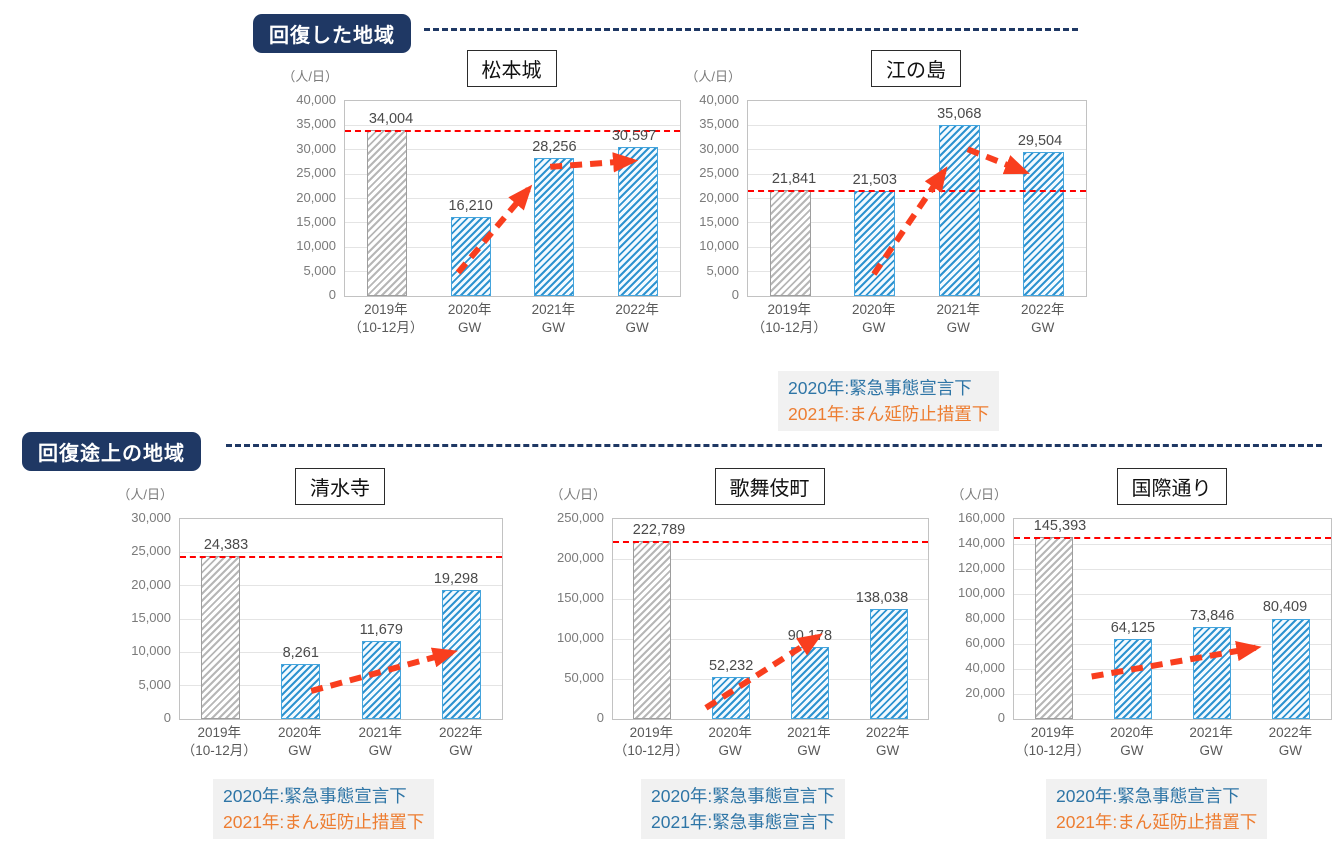 The height and width of the screenshot is (848, 1344). Describe the element at coordinates (719, 173) in the screenshot. I see `y-axis-tick-label: 25,000` at that location.